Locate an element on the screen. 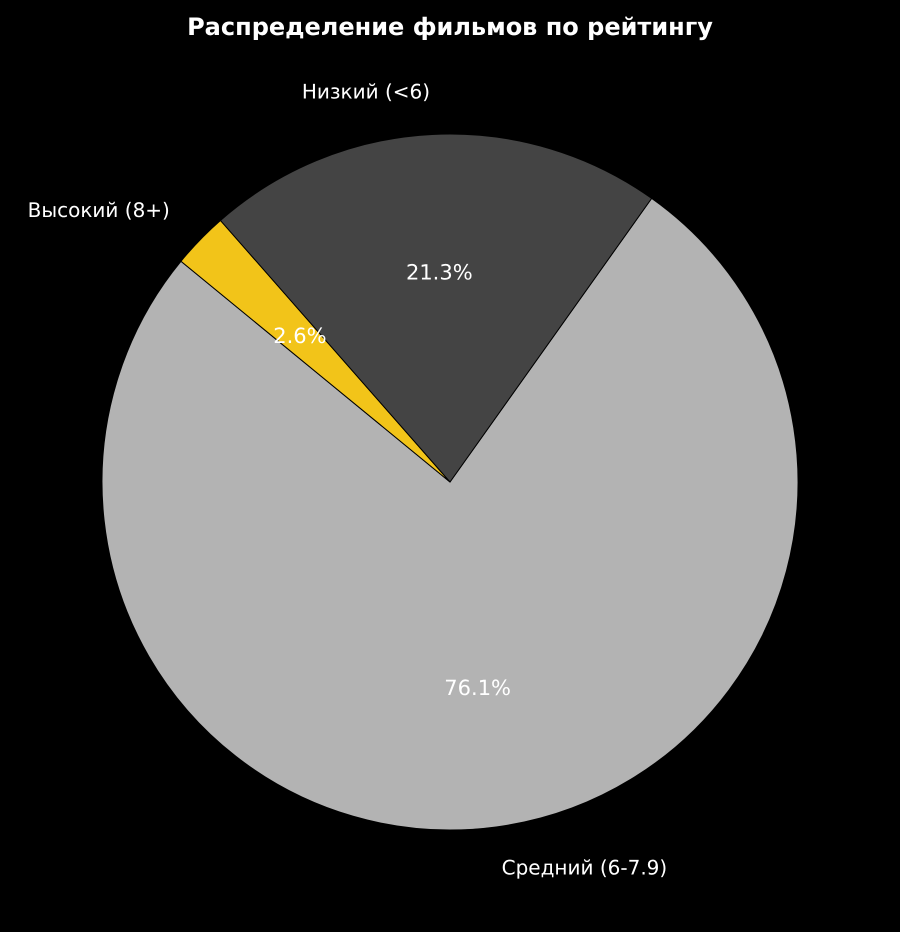  slice-label: Низкий (<6) is located at coordinates (366, 92).